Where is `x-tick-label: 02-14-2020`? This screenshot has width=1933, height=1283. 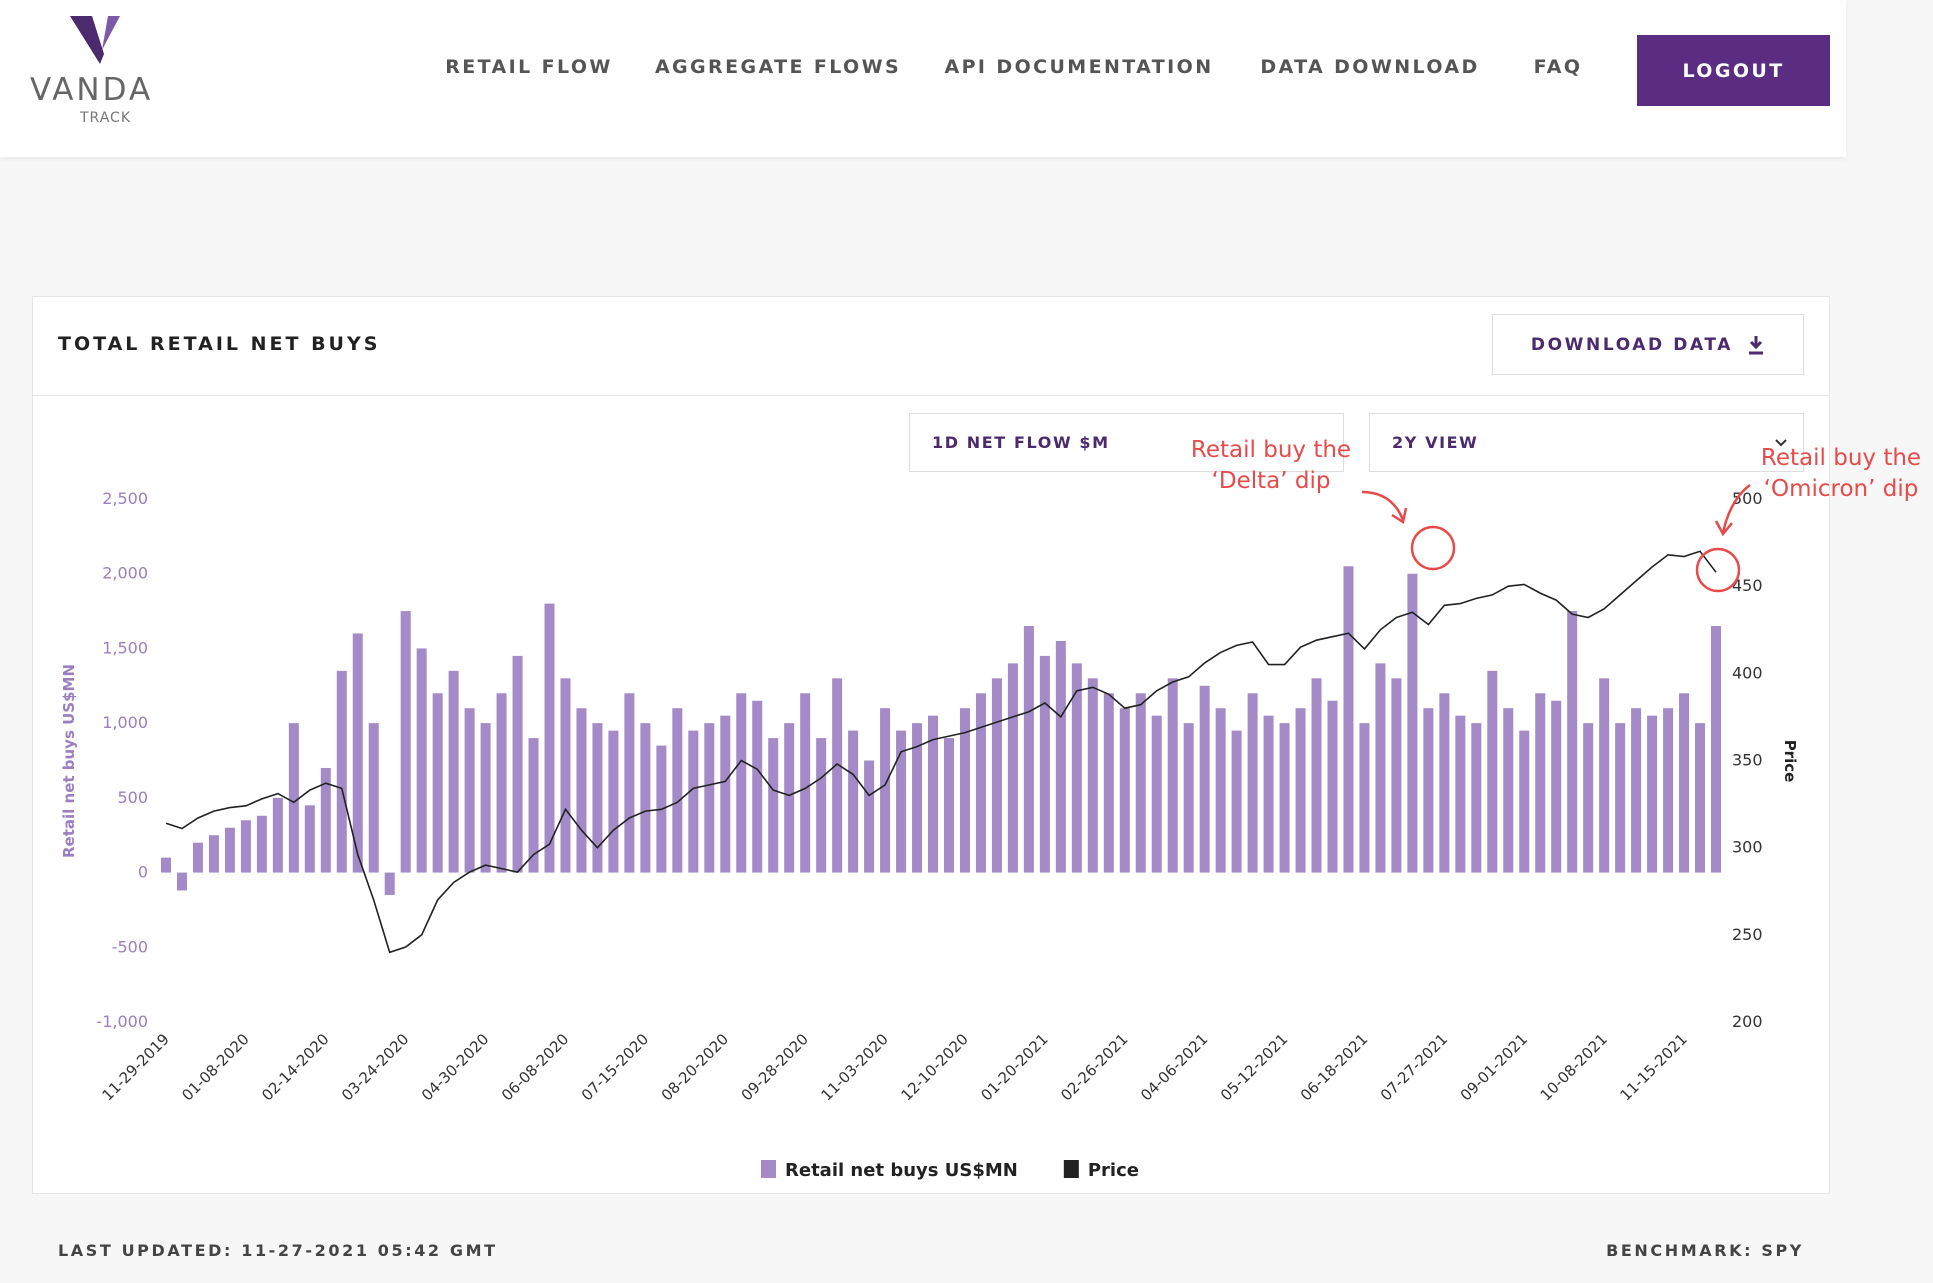
x-tick-label: 02-14-2020 is located at coordinates (295, 1067).